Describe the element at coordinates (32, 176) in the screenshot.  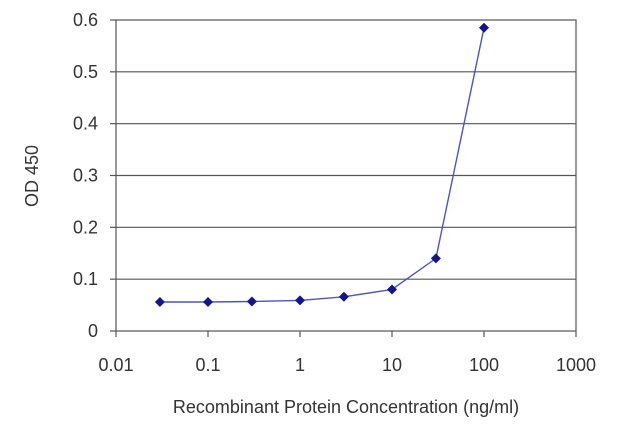
I see `y-axis-title: OD 450` at that location.